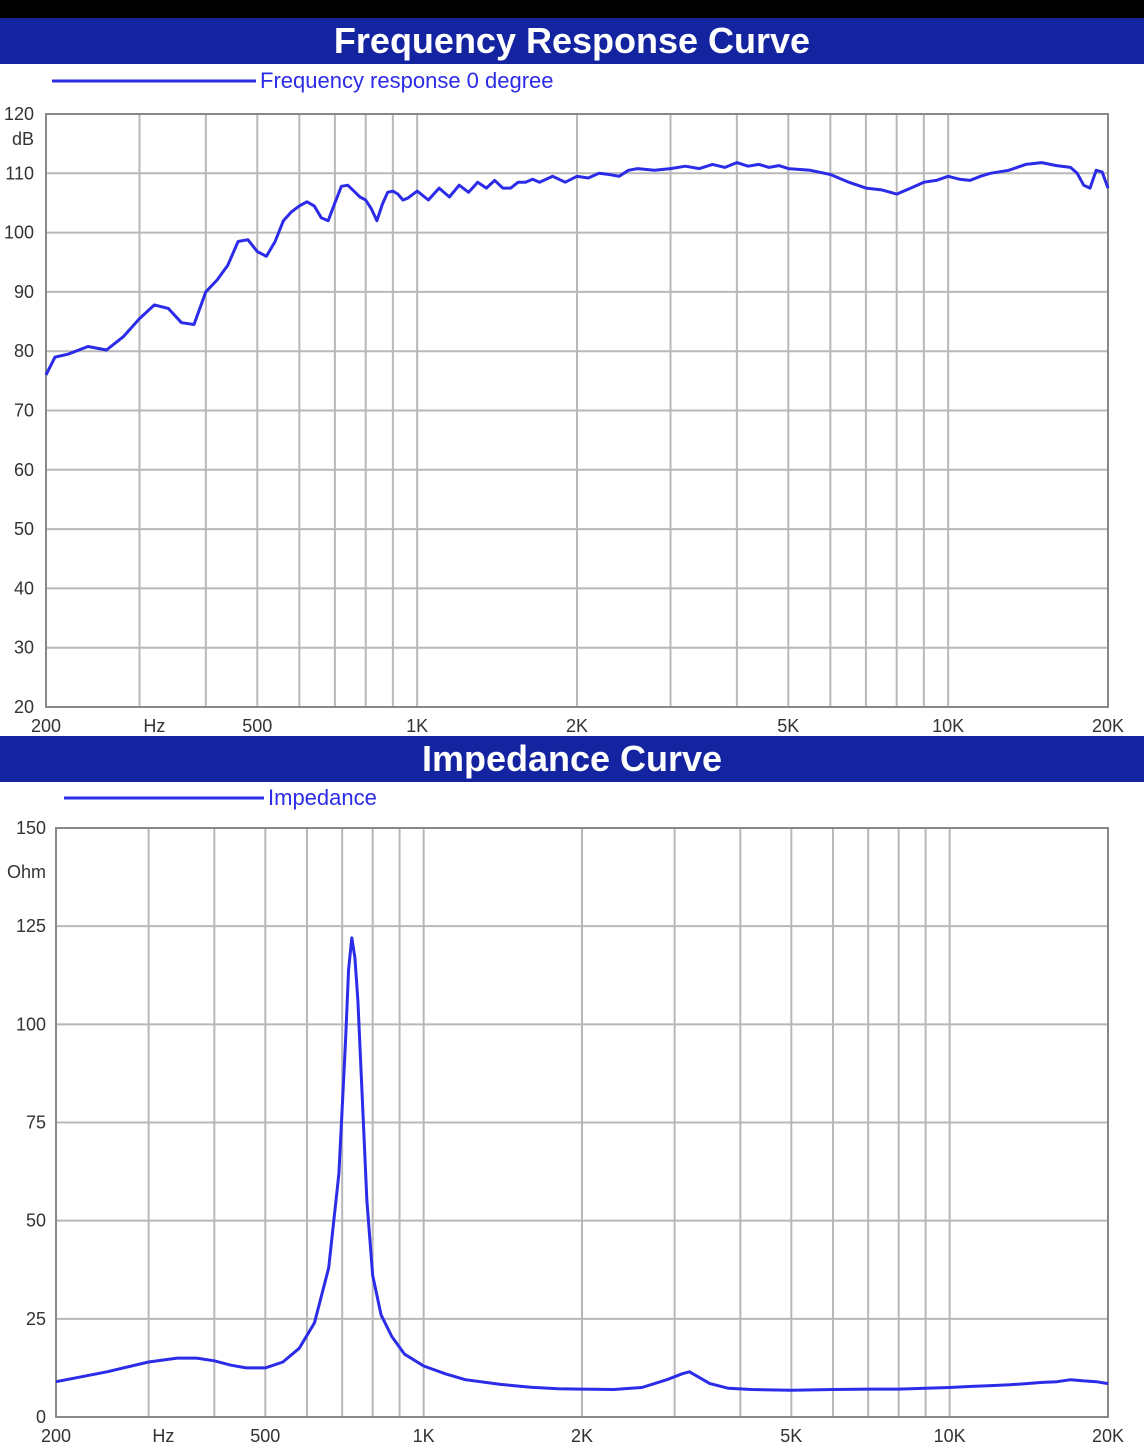 This screenshot has width=1144, height=1445. Describe the element at coordinates (24, 648) in the screenshot. I see `y-tick-label: 30` at that location.